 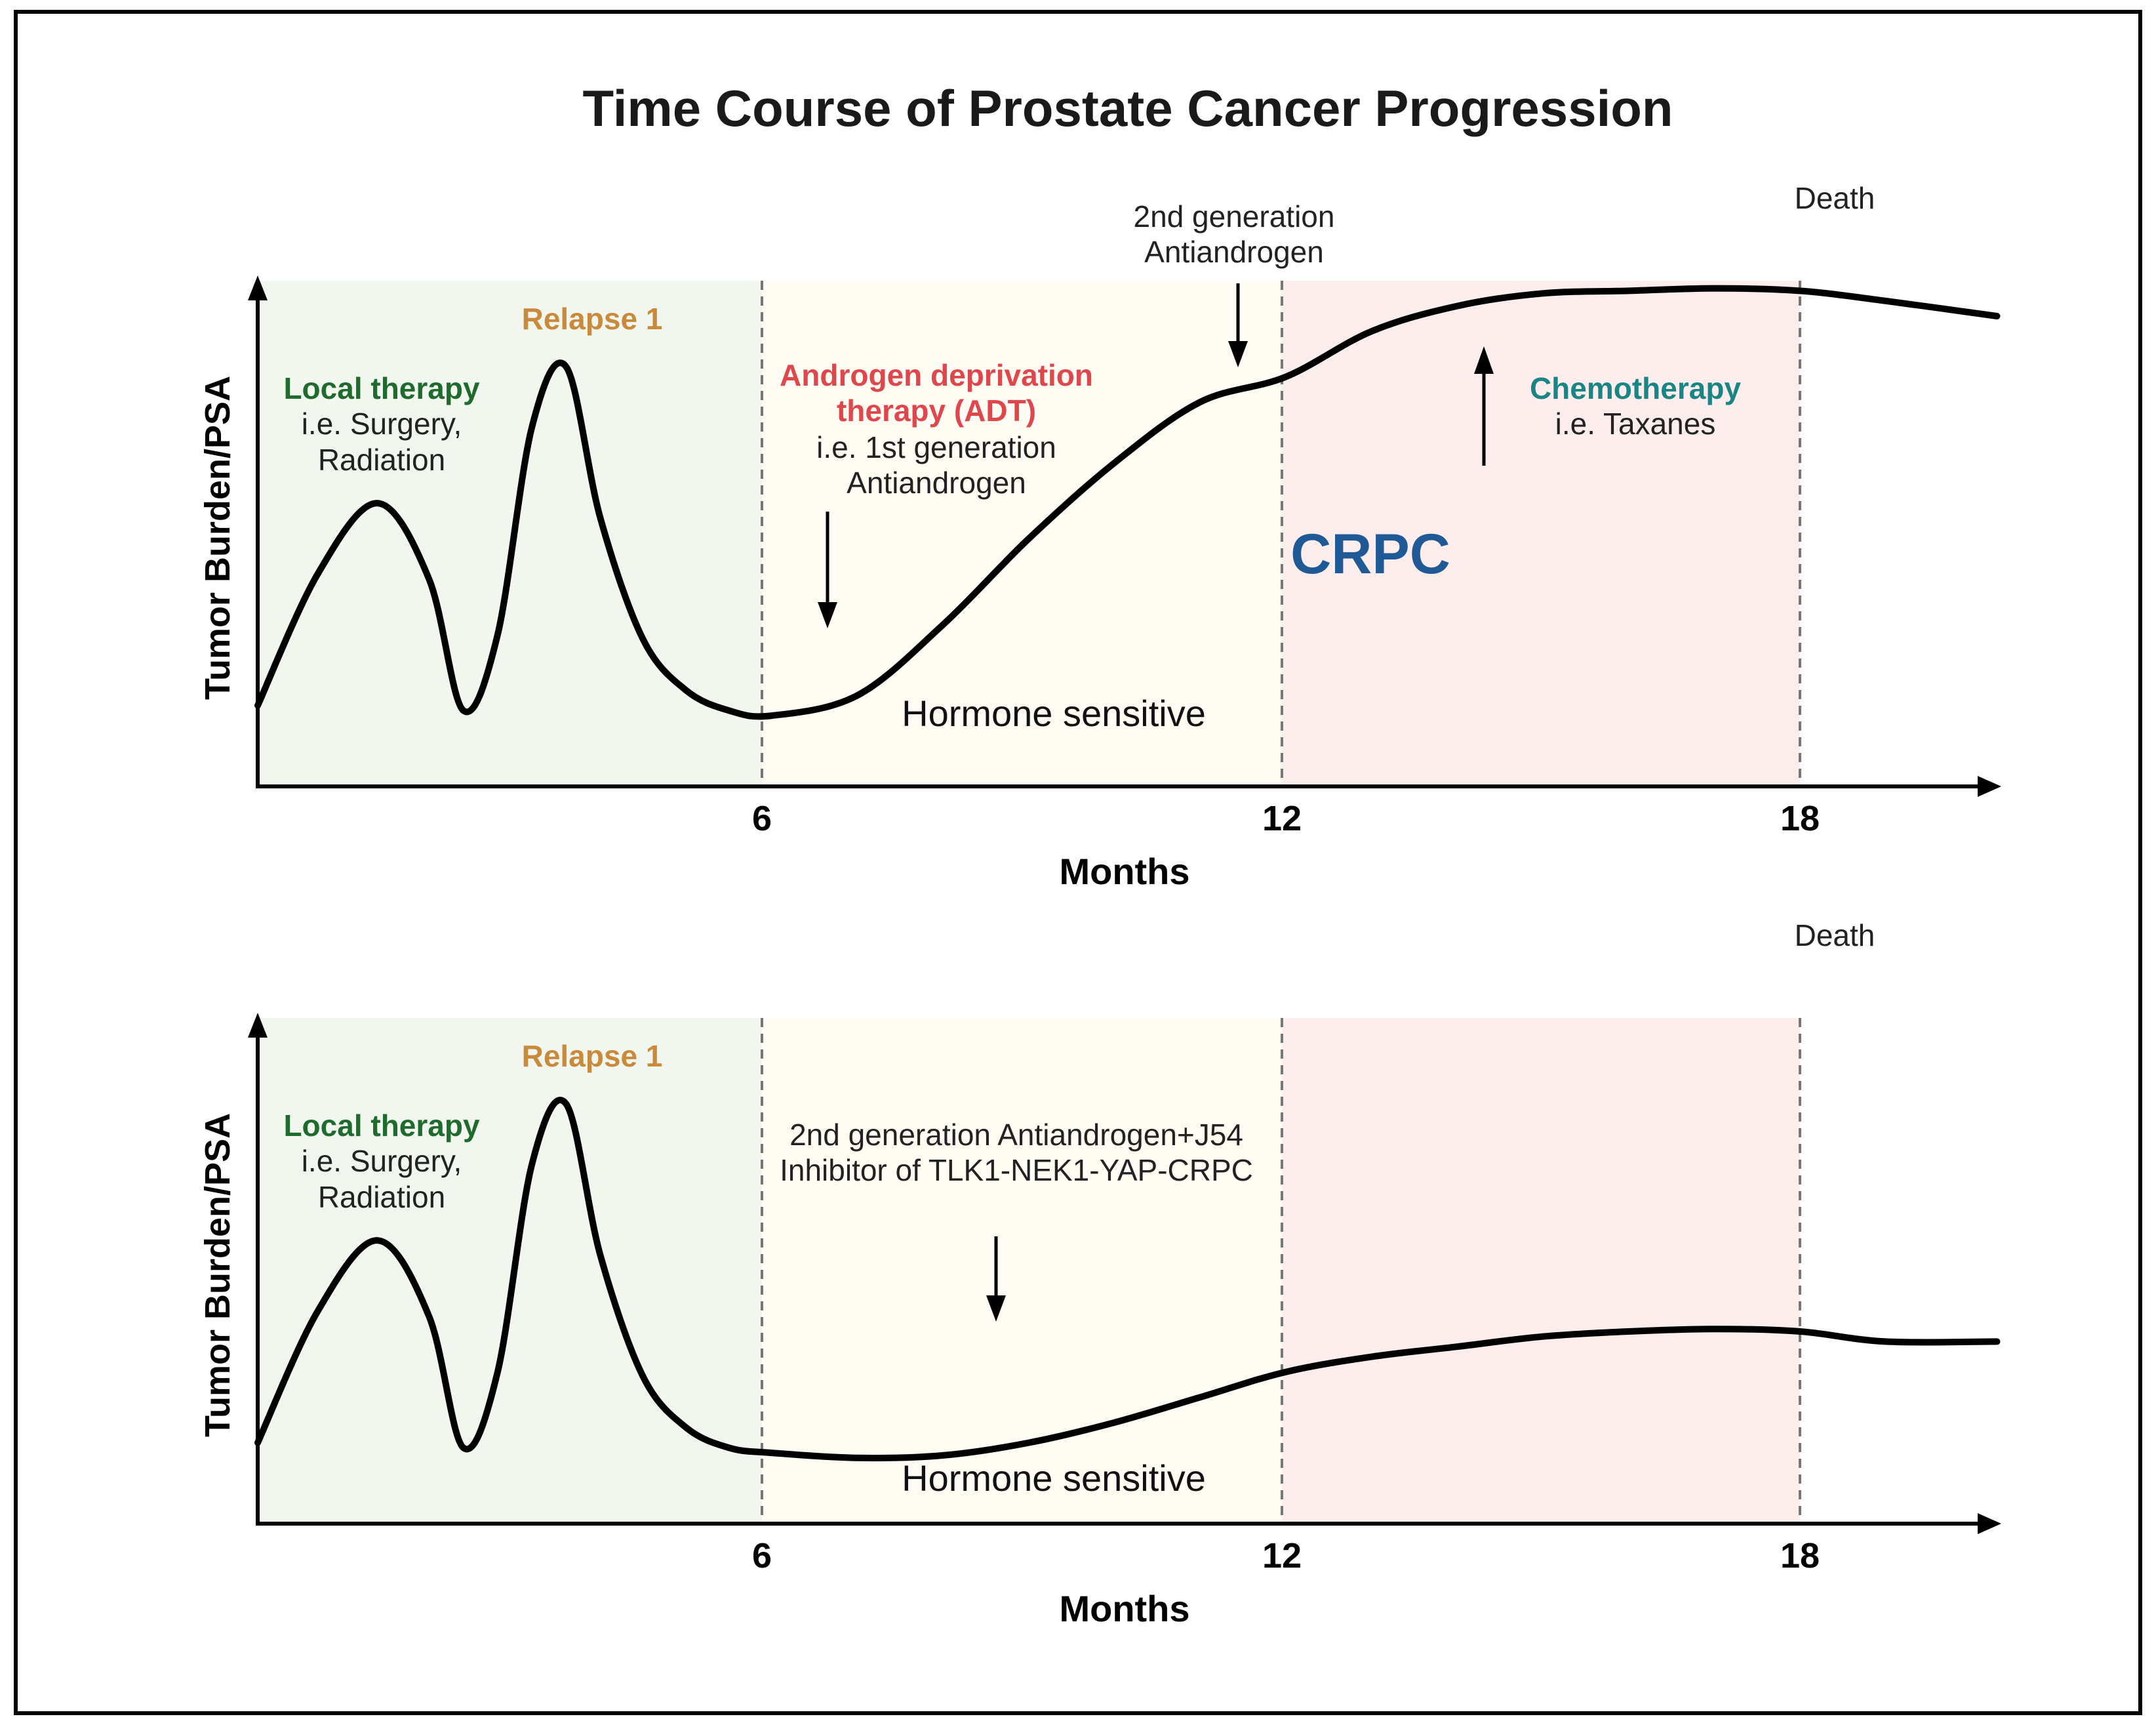 What do you see at coordinates (936, 447) in the screenshot?
I see `adt-sub1: i.e. 1st generation` at bounding box center [936, 447].